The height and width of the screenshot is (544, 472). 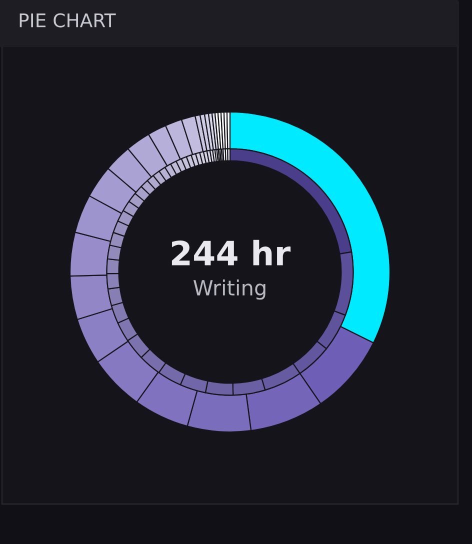 I want to click on chart-title: PIE CHART, so click(x=68, y=20).